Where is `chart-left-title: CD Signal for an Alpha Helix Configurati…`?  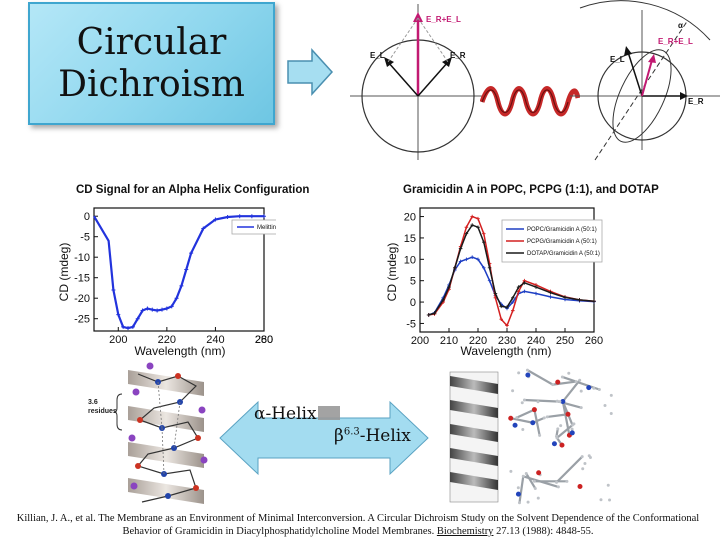
chart-left-title: CD Signal for an Alpha Helix Configurati… is located at coordinates (193, 190).